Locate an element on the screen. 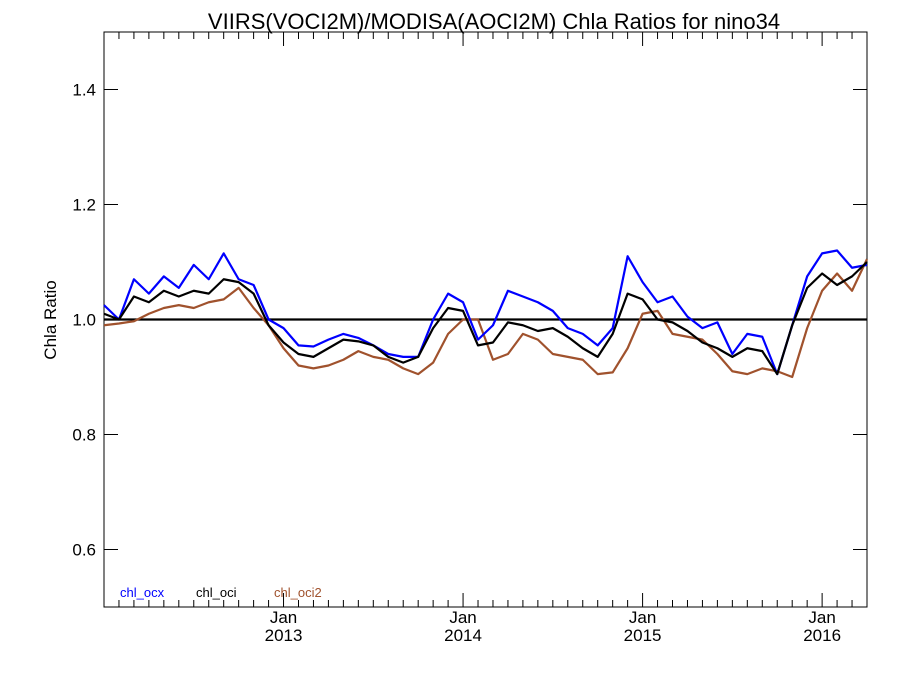 The width and height of the screenshot is (900, 675). y-tick-label: 1.2 is located at coordinates (84, 205).